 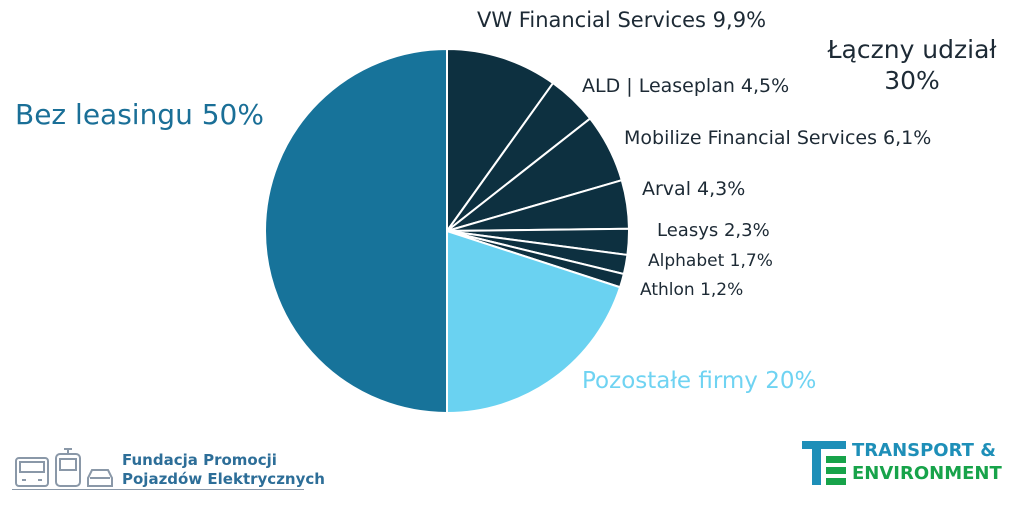 What do you see at coordinates (223, 478) in the screenshot?
I see `fpp-logo-line2: Pojazdów Elektrycznych` at bounding box center [223, 478].